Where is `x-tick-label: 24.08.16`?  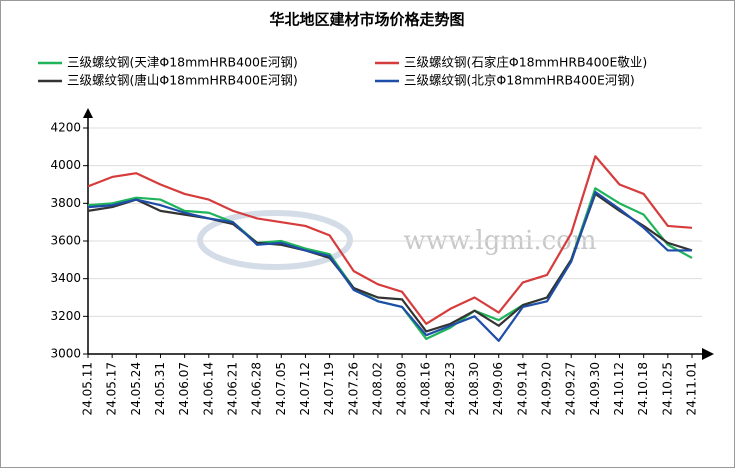 x-tick-label: 24.08.16 is located at coordinates (426, 388).